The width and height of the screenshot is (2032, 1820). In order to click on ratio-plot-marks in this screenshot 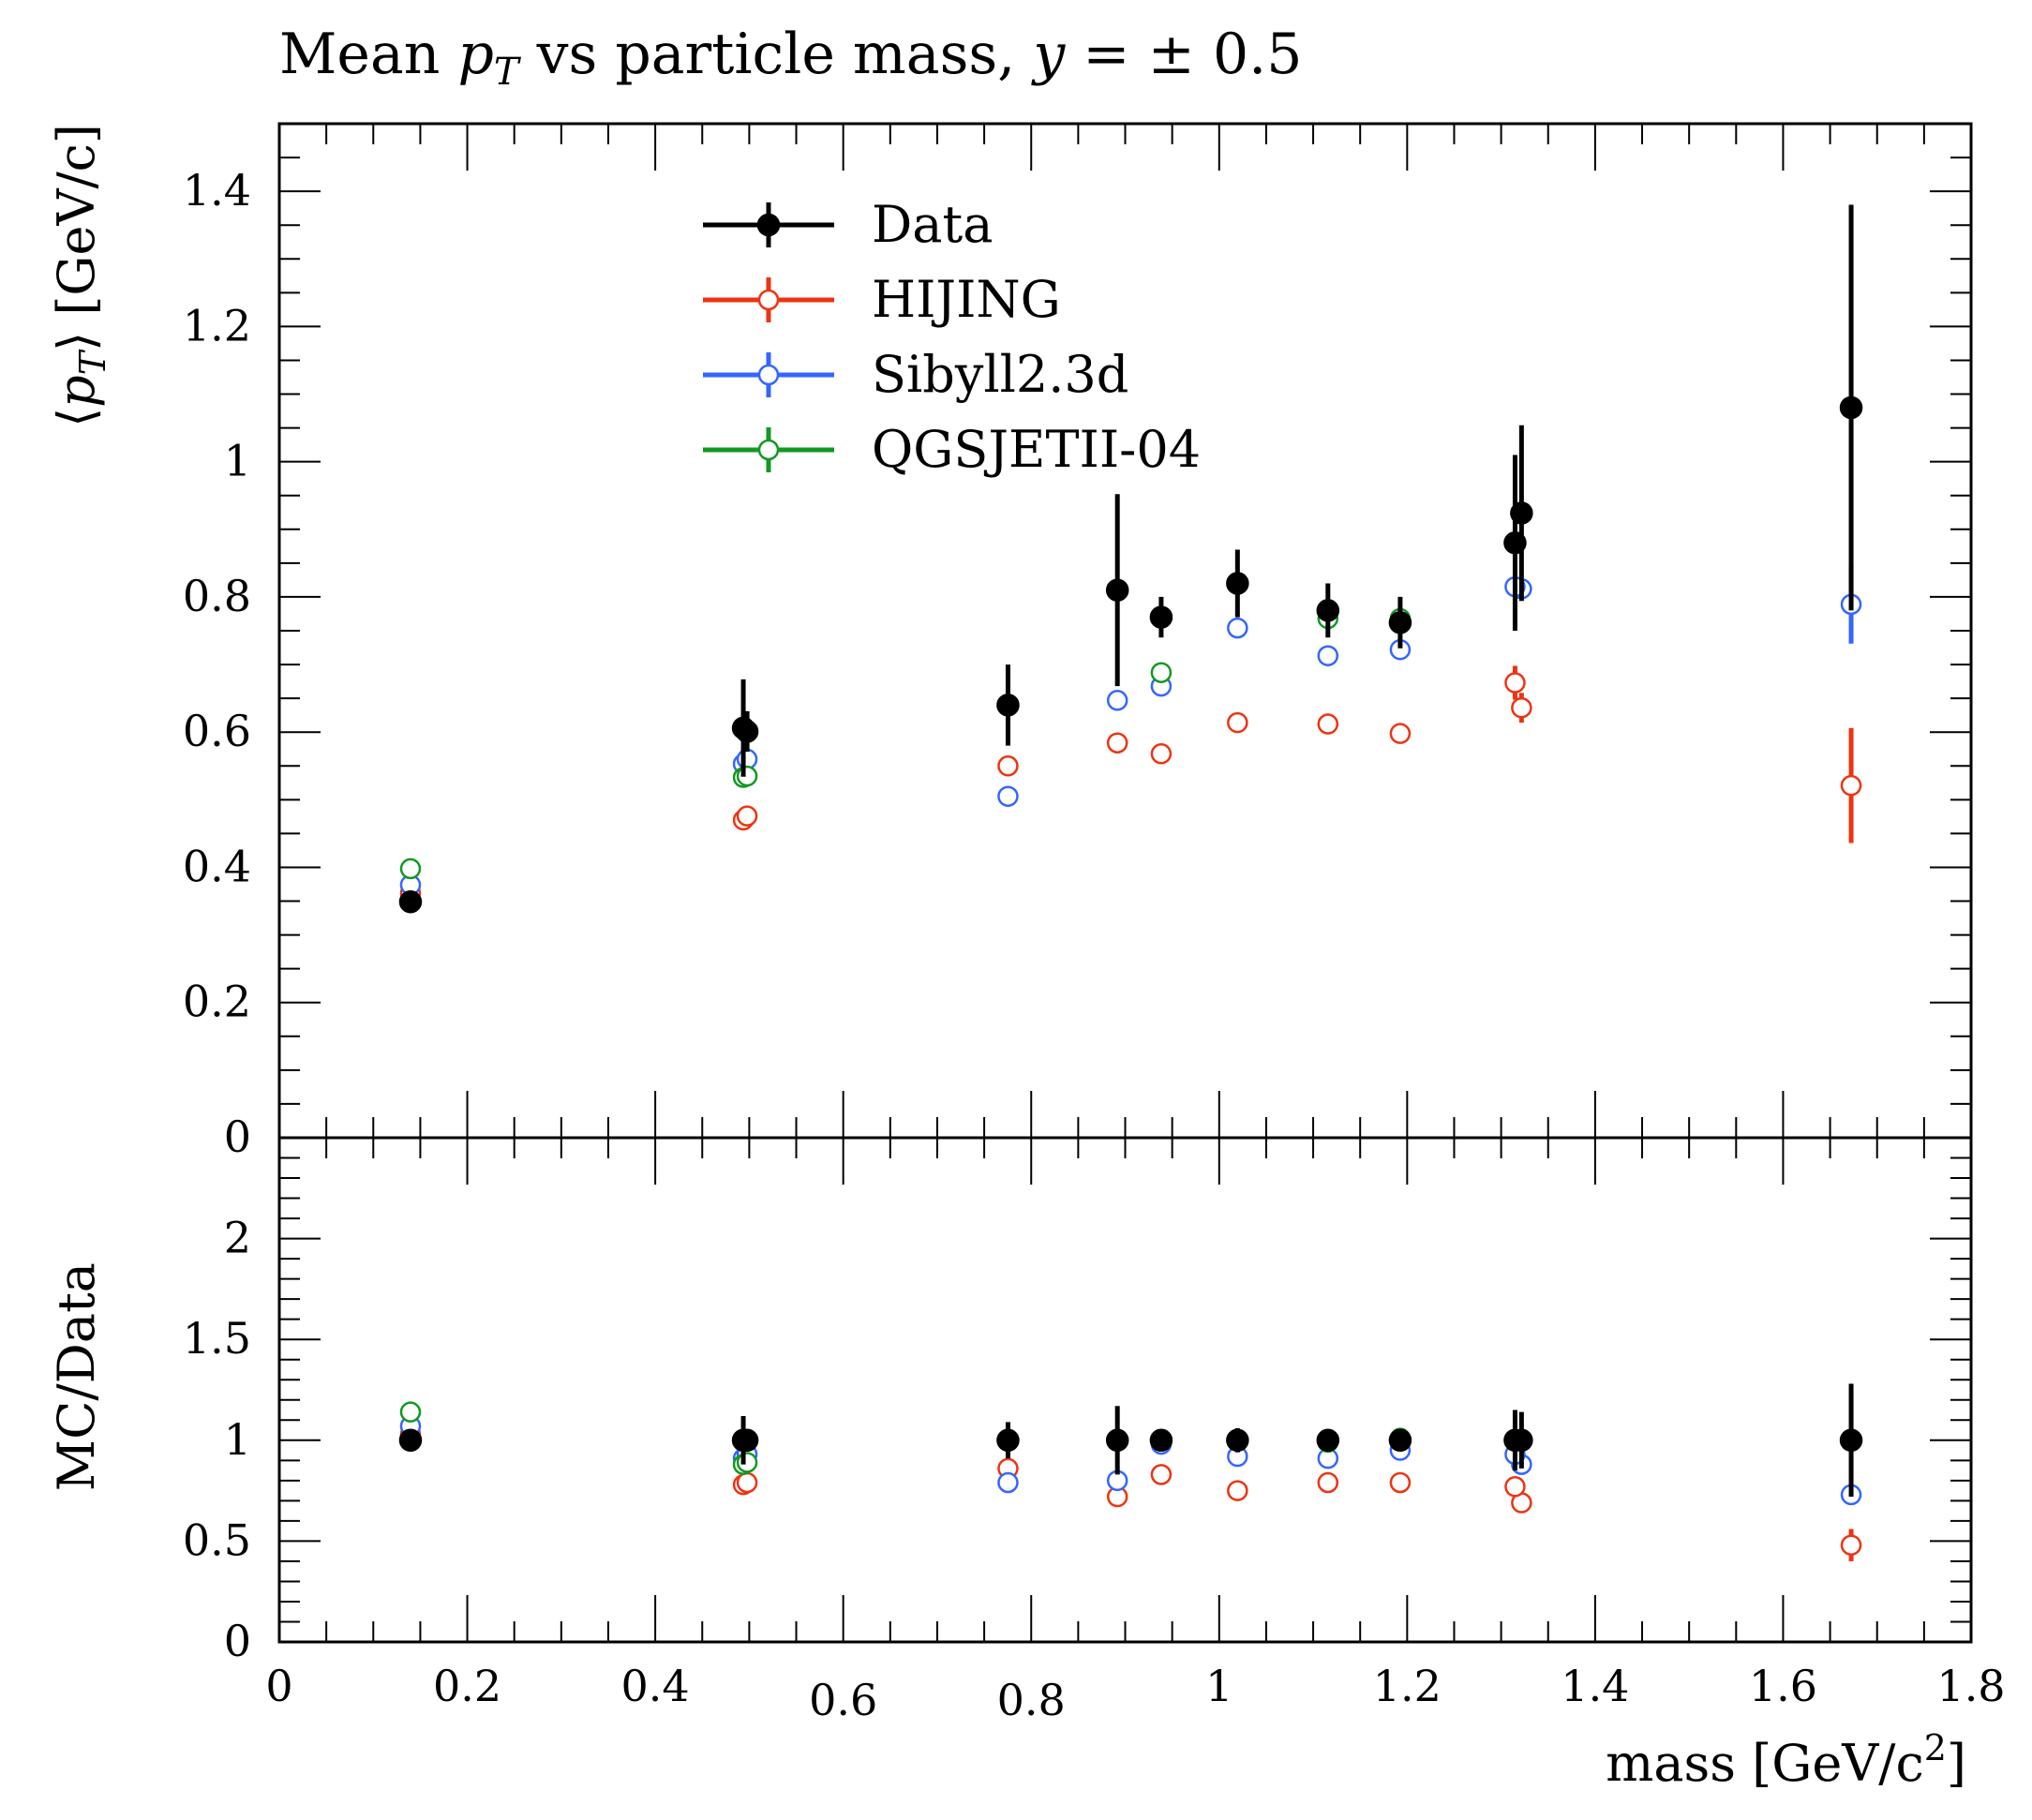, I will do `click(1130, 1472)`.